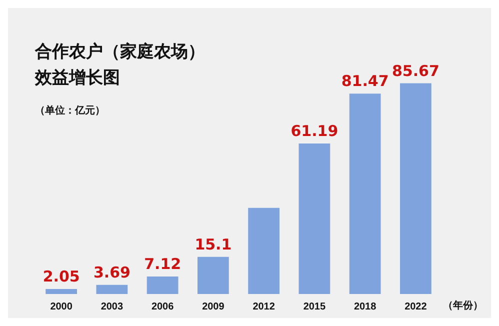 Image resolution: width=499 pixels, height=326 pixels. Describe the element at coordinates (314, 307) in the screenshot. I see `x-tick-label: 2015` at that location.